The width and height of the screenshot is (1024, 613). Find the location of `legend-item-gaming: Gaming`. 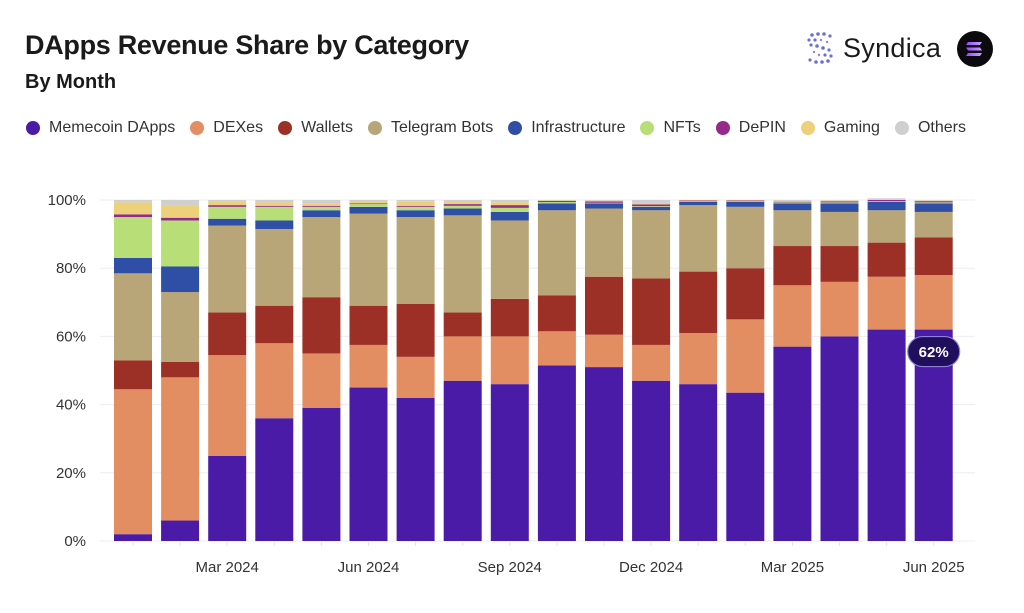

legend-item-gaming: Gaming is located at coordinates (840, 128).